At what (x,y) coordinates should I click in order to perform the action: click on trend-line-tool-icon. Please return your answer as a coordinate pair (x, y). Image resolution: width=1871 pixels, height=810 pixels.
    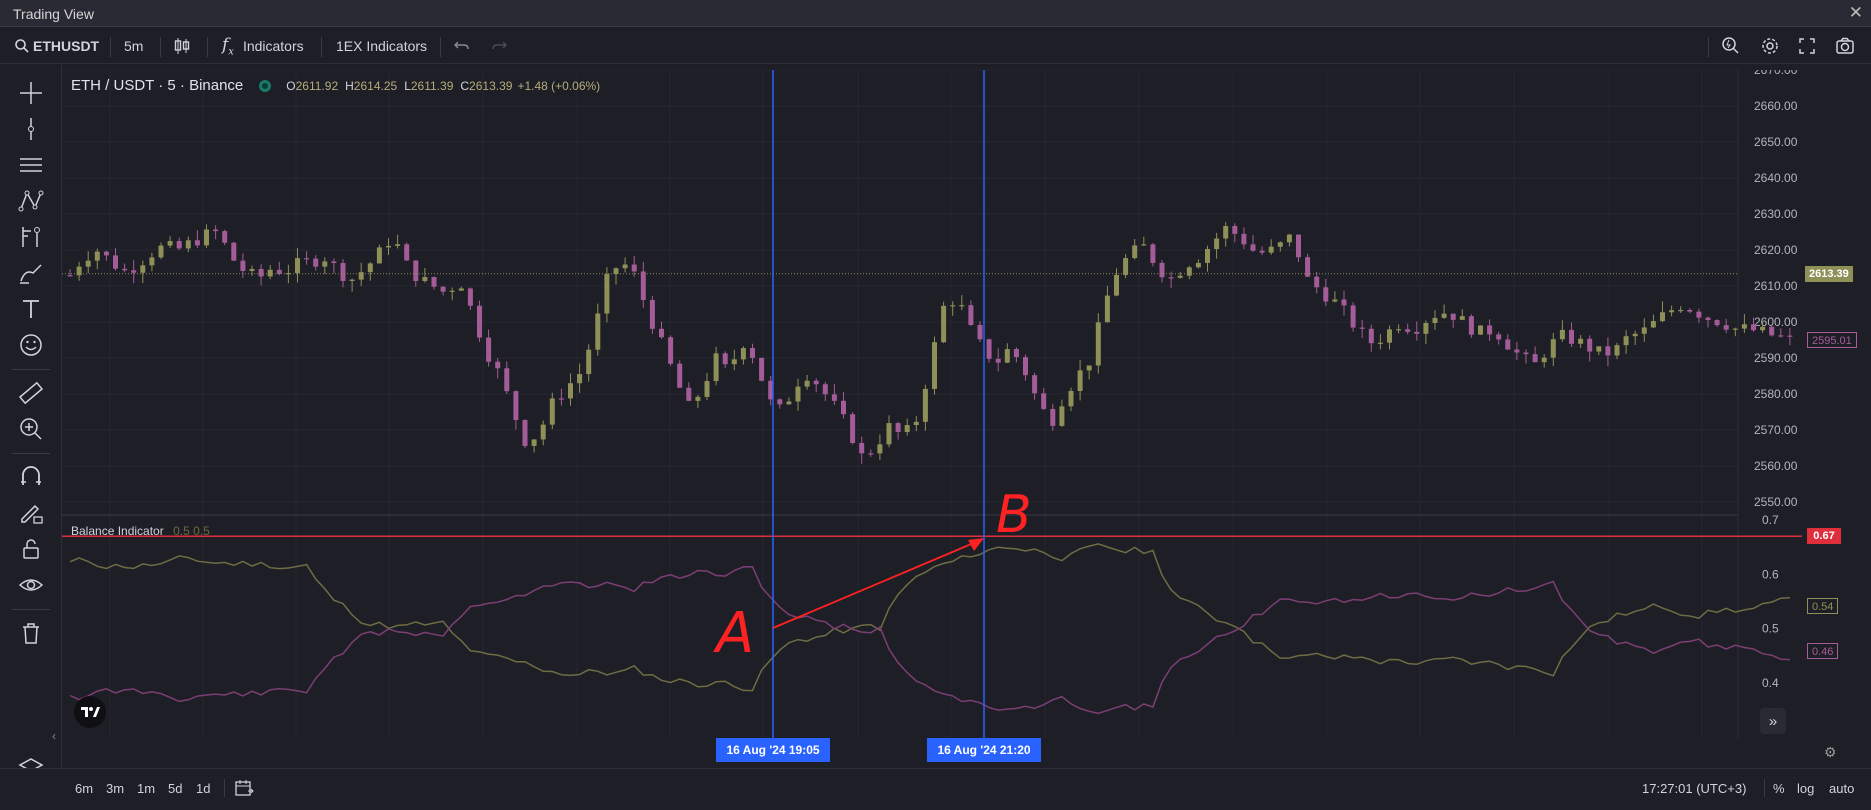
    Looking at the image, I should click on (31, 129).